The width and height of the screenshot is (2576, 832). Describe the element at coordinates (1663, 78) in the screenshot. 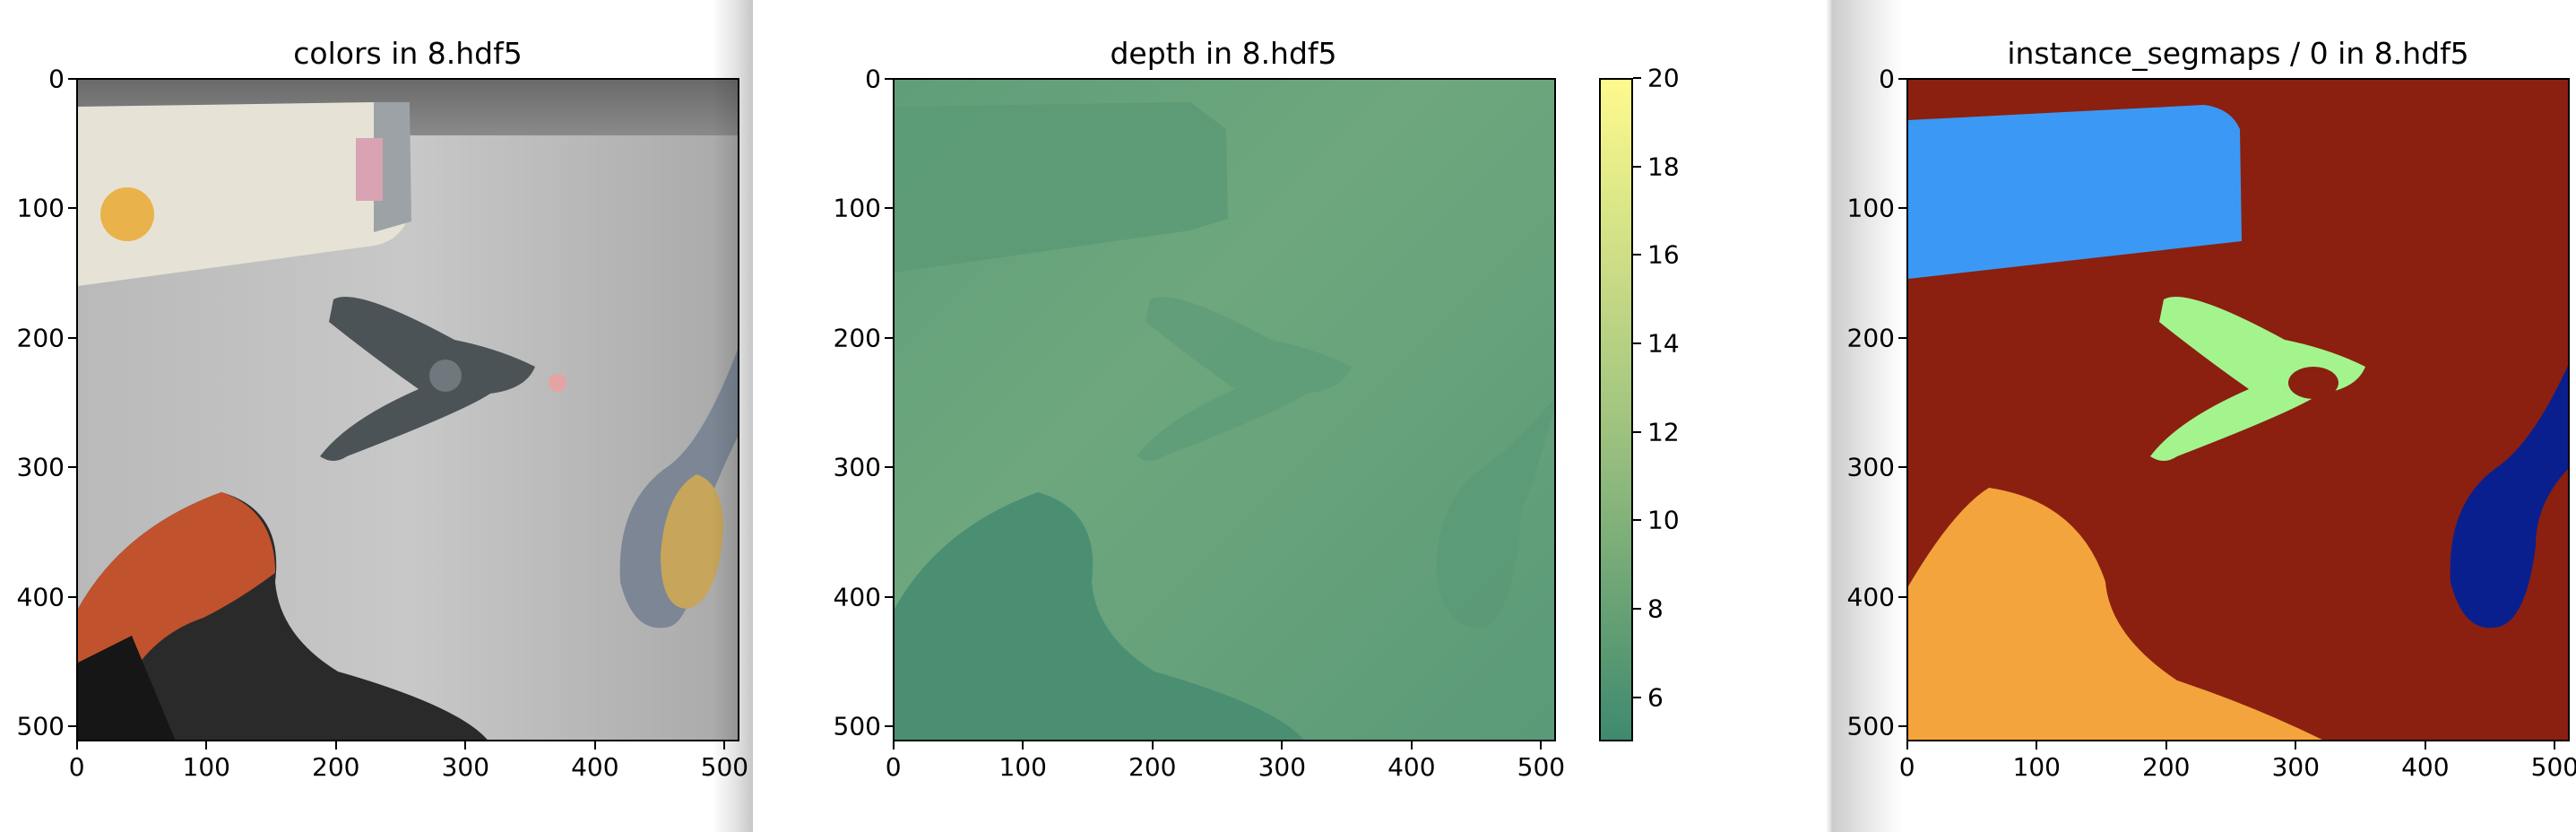

I see `colorbar-tick-label: 20` at that location.